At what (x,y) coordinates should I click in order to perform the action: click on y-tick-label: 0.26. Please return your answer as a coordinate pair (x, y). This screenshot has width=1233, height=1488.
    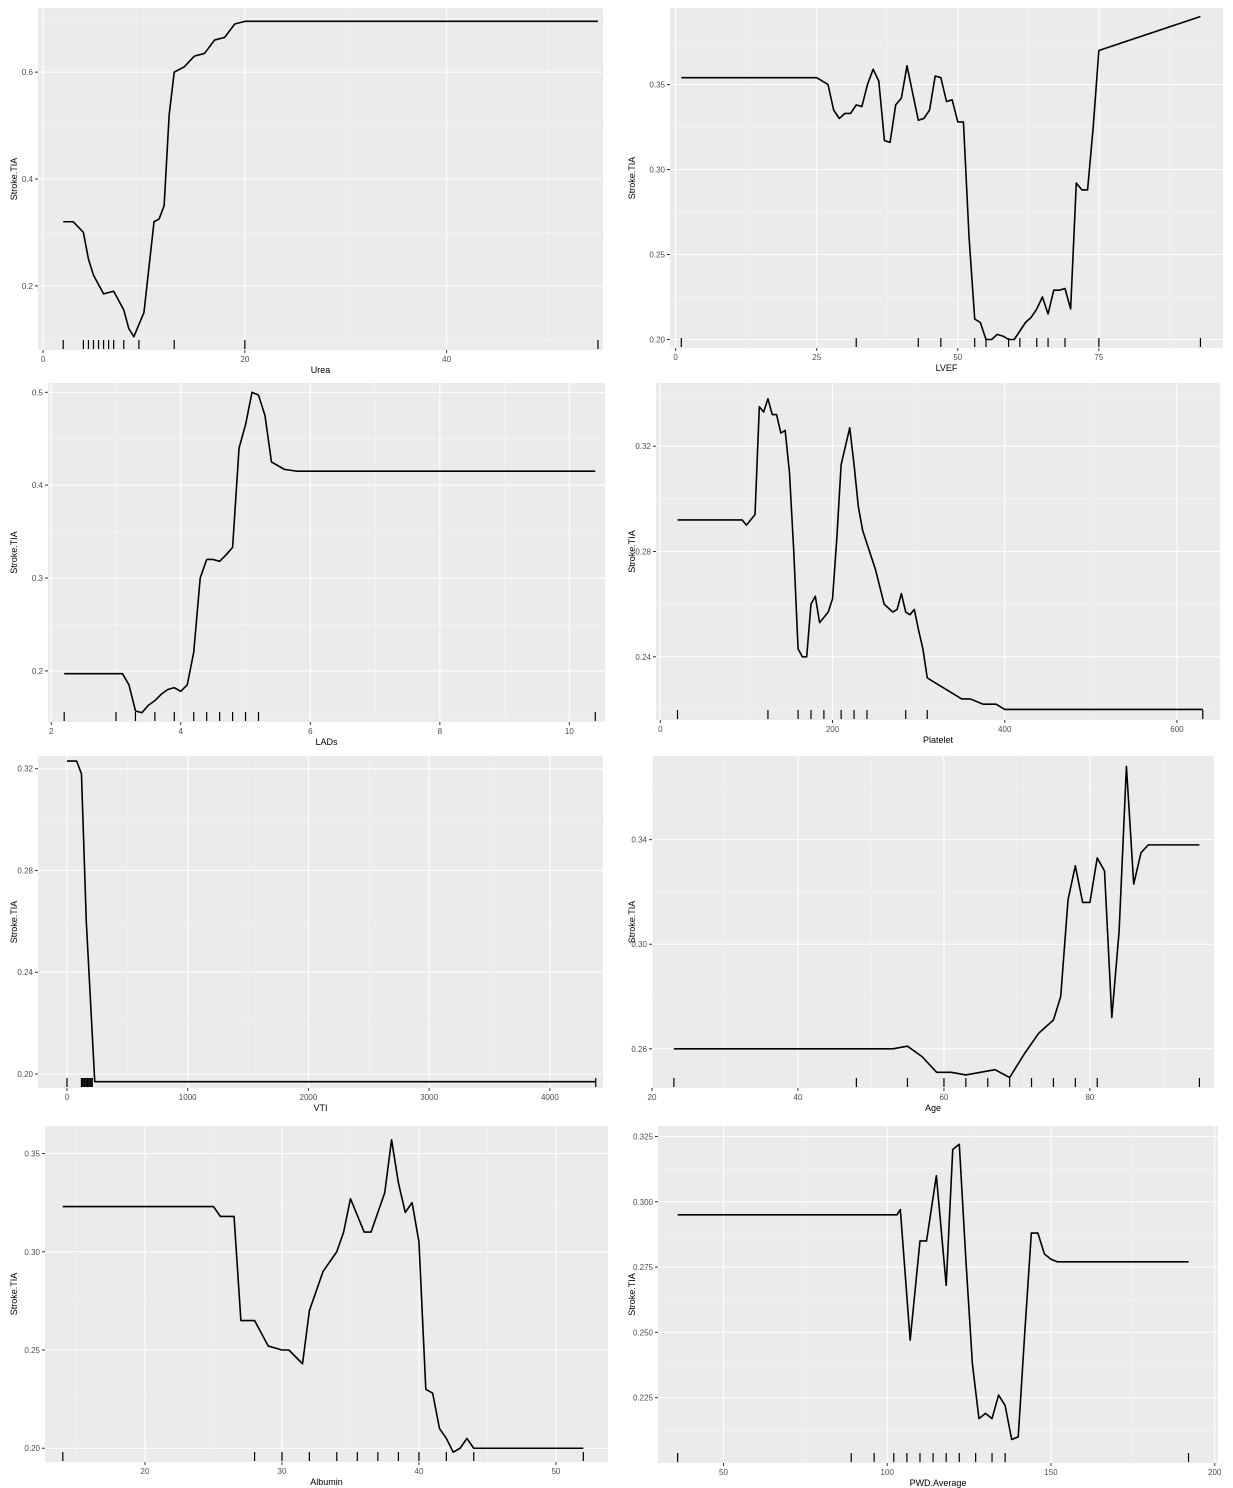
    Looking at the image, I should click on (639, 1049).